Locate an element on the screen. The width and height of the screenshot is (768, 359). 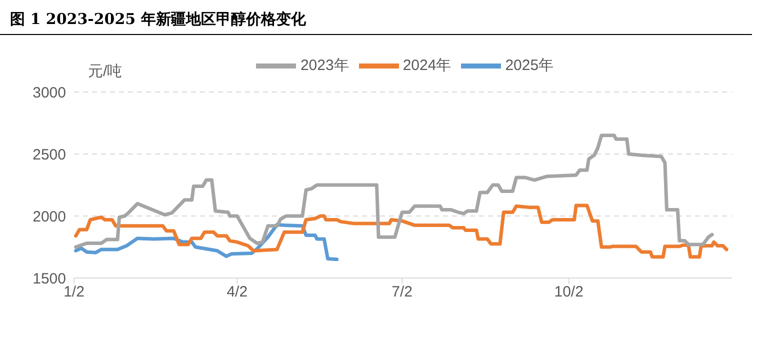
legend-label: 2024年 is located at coordinates (427, 65).